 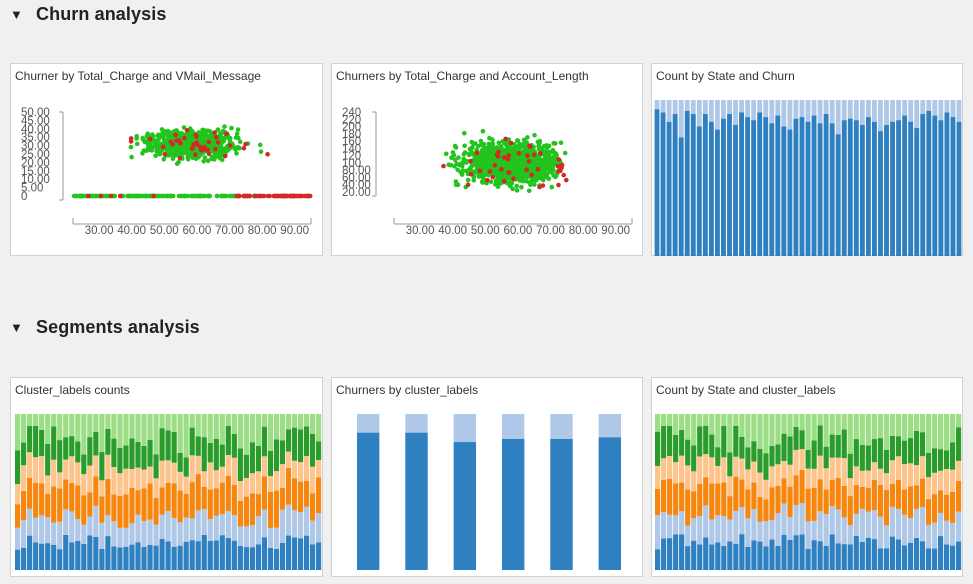 What do you see at coordinates (88, 14) in the screenshot?
I see `section-header-churn: ▼ Churn analysis` at bounding box center [88, 14].